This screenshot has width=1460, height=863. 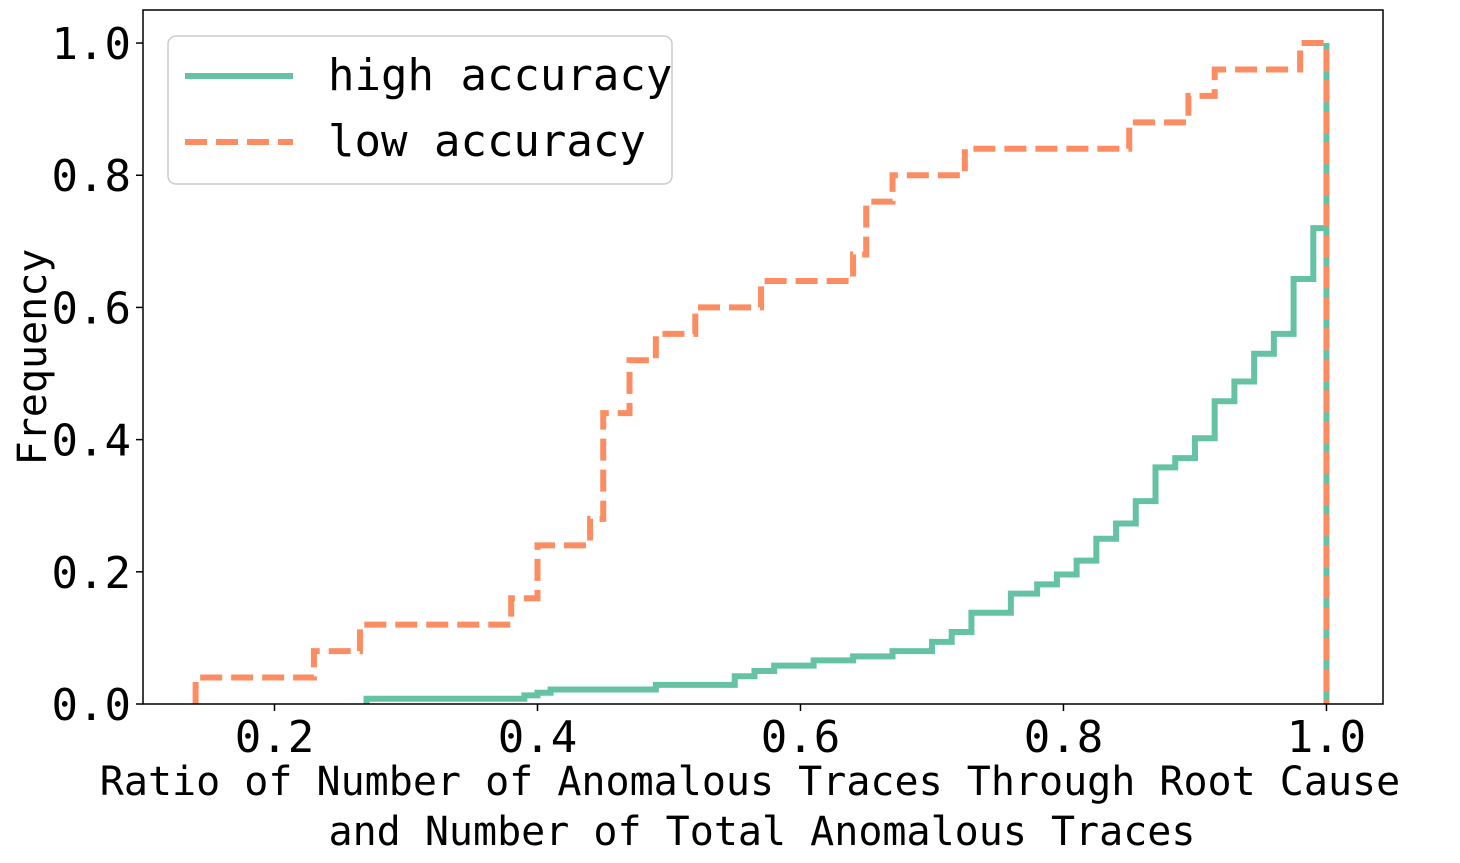 I want to click on y-tick-label: 0.6, so click(x=91, y=308).